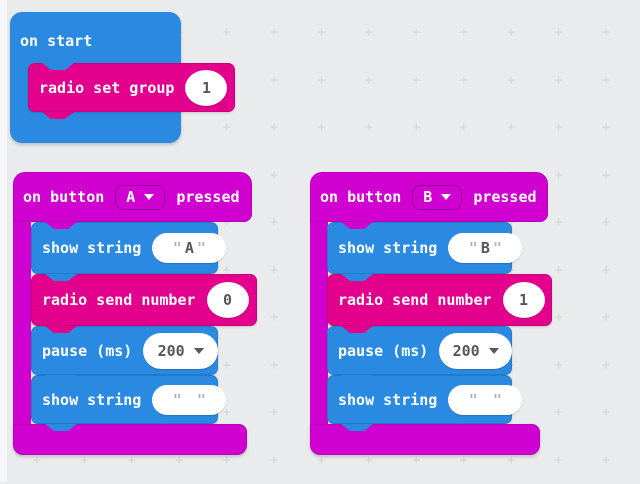 The height and width of the screenshot is (484, 640). I want to click on button-dropdown: B, so click(437, 197).